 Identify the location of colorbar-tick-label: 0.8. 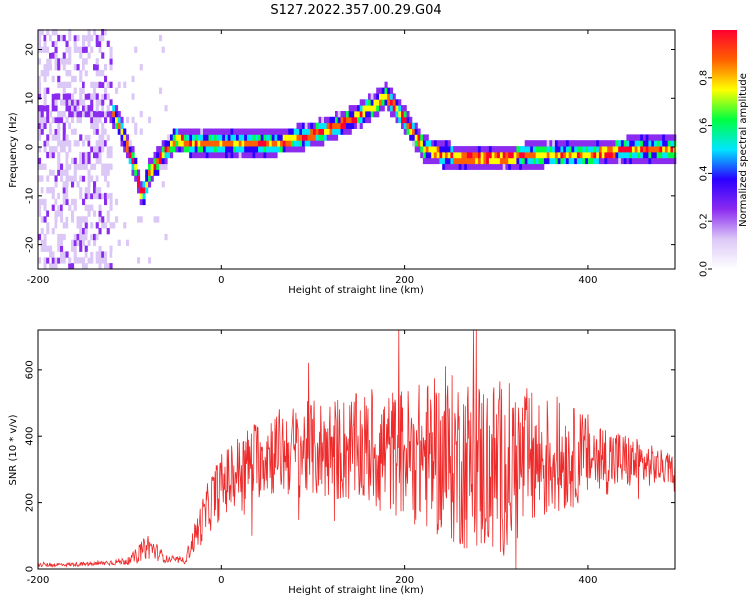
(704, 78).